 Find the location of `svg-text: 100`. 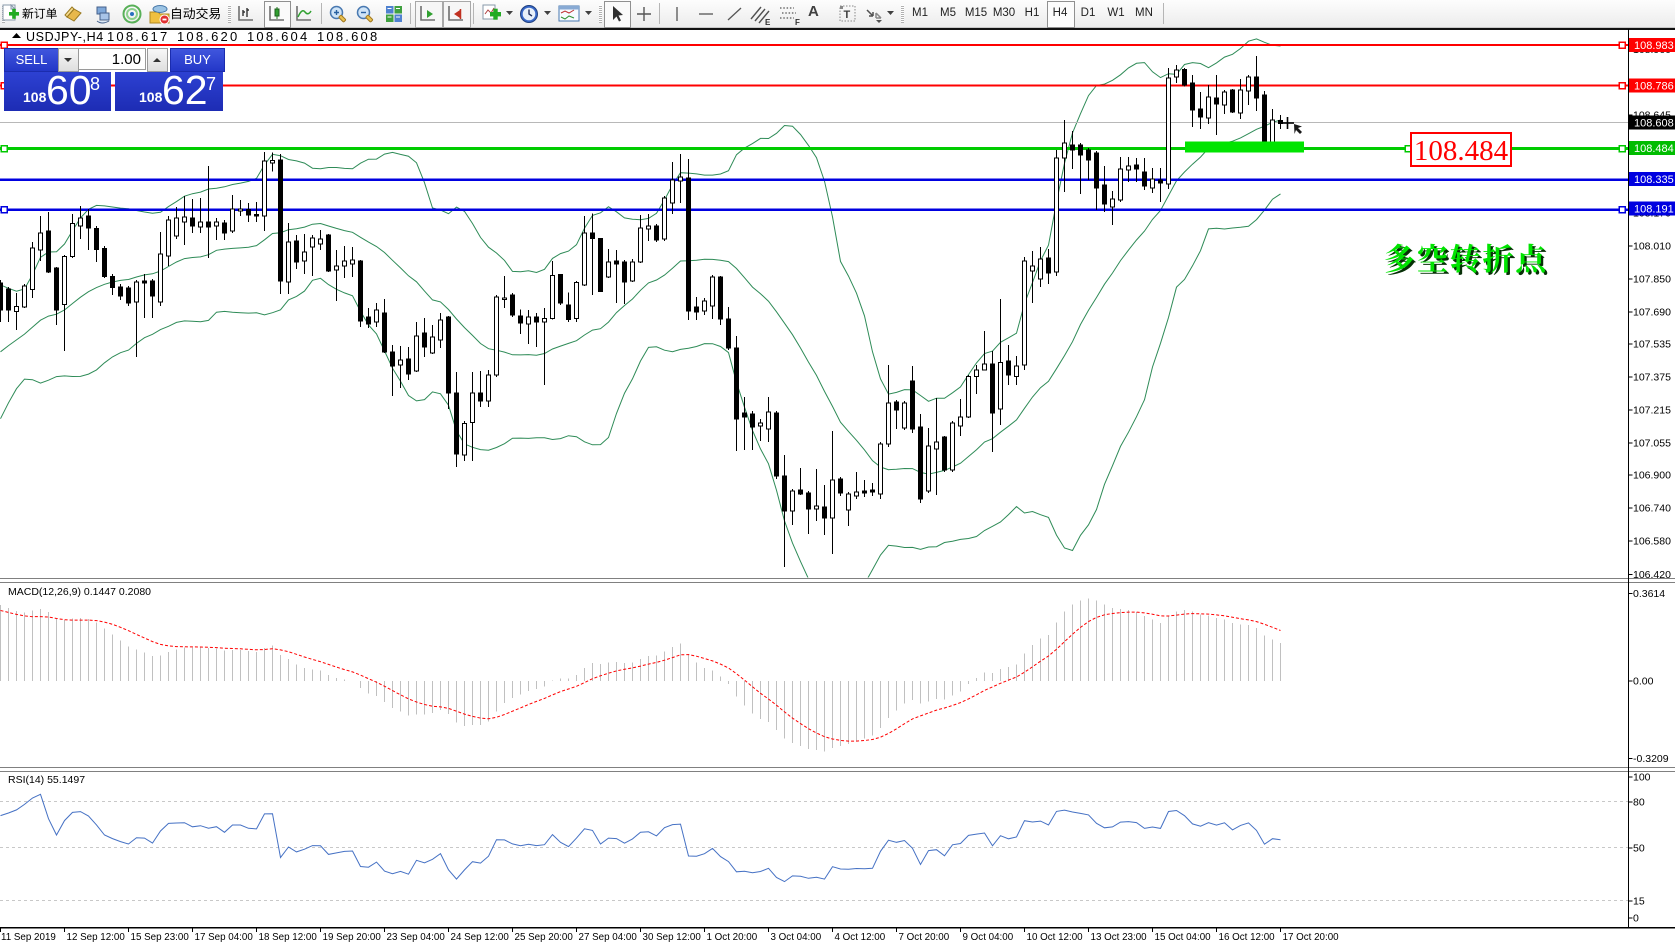

svg-text: 100 is located at coordinates (1642, 778).